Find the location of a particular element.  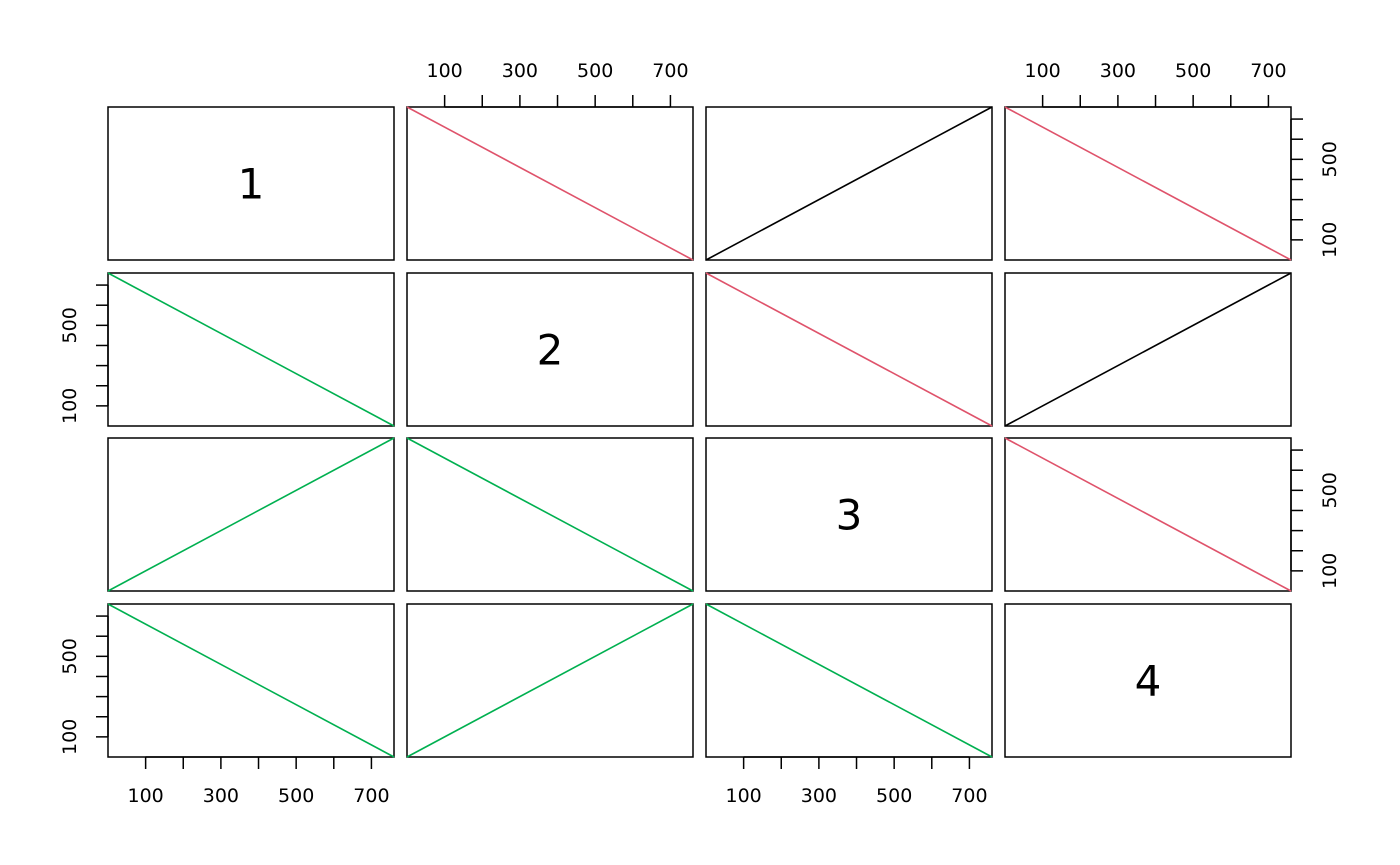

y-tick-label-left-row3-100: 100 is located at coordinates (70, 737).